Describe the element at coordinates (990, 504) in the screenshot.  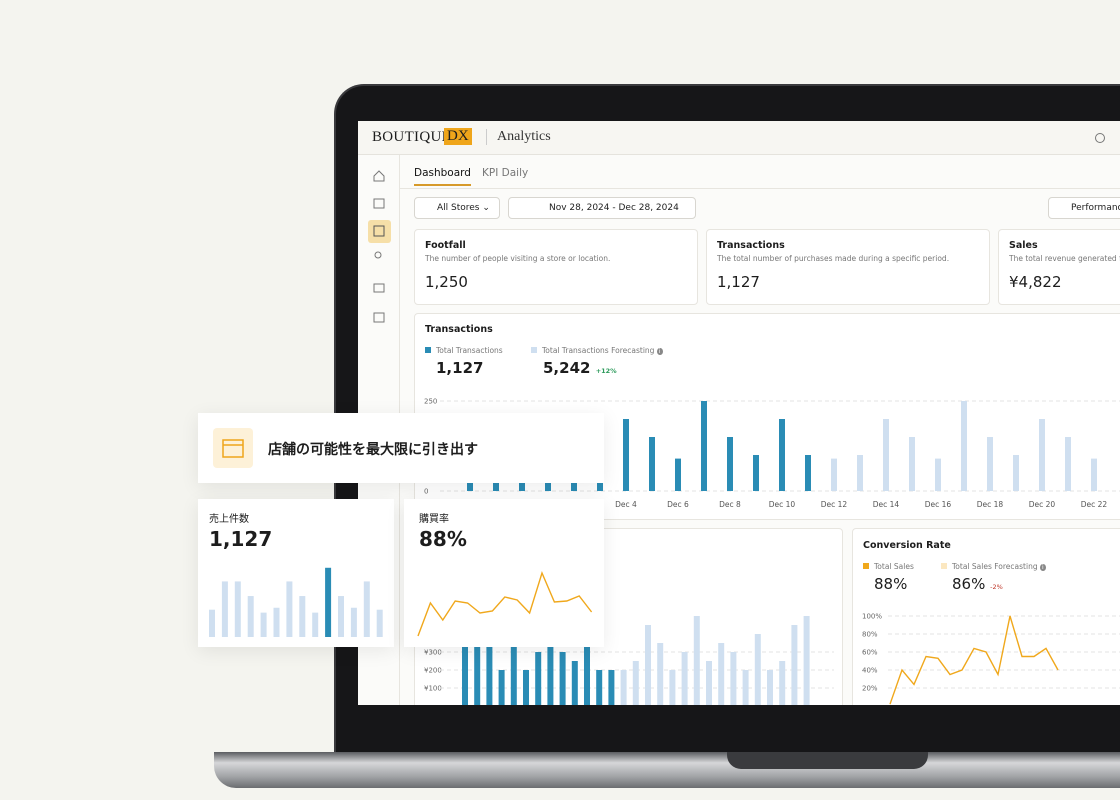
I see `x-tick-label: Dec 18` at that location.